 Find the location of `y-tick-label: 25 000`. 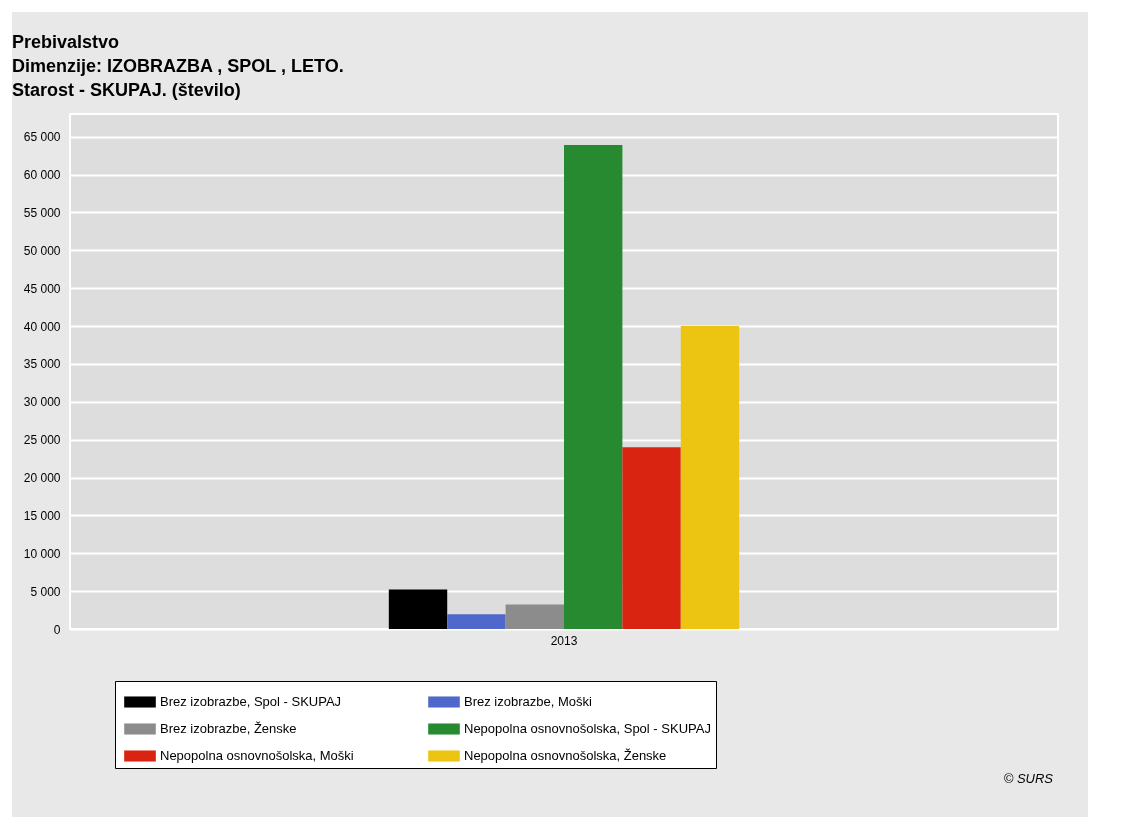

y-tick-label: 25 000 is located at coordinates (42, 440).